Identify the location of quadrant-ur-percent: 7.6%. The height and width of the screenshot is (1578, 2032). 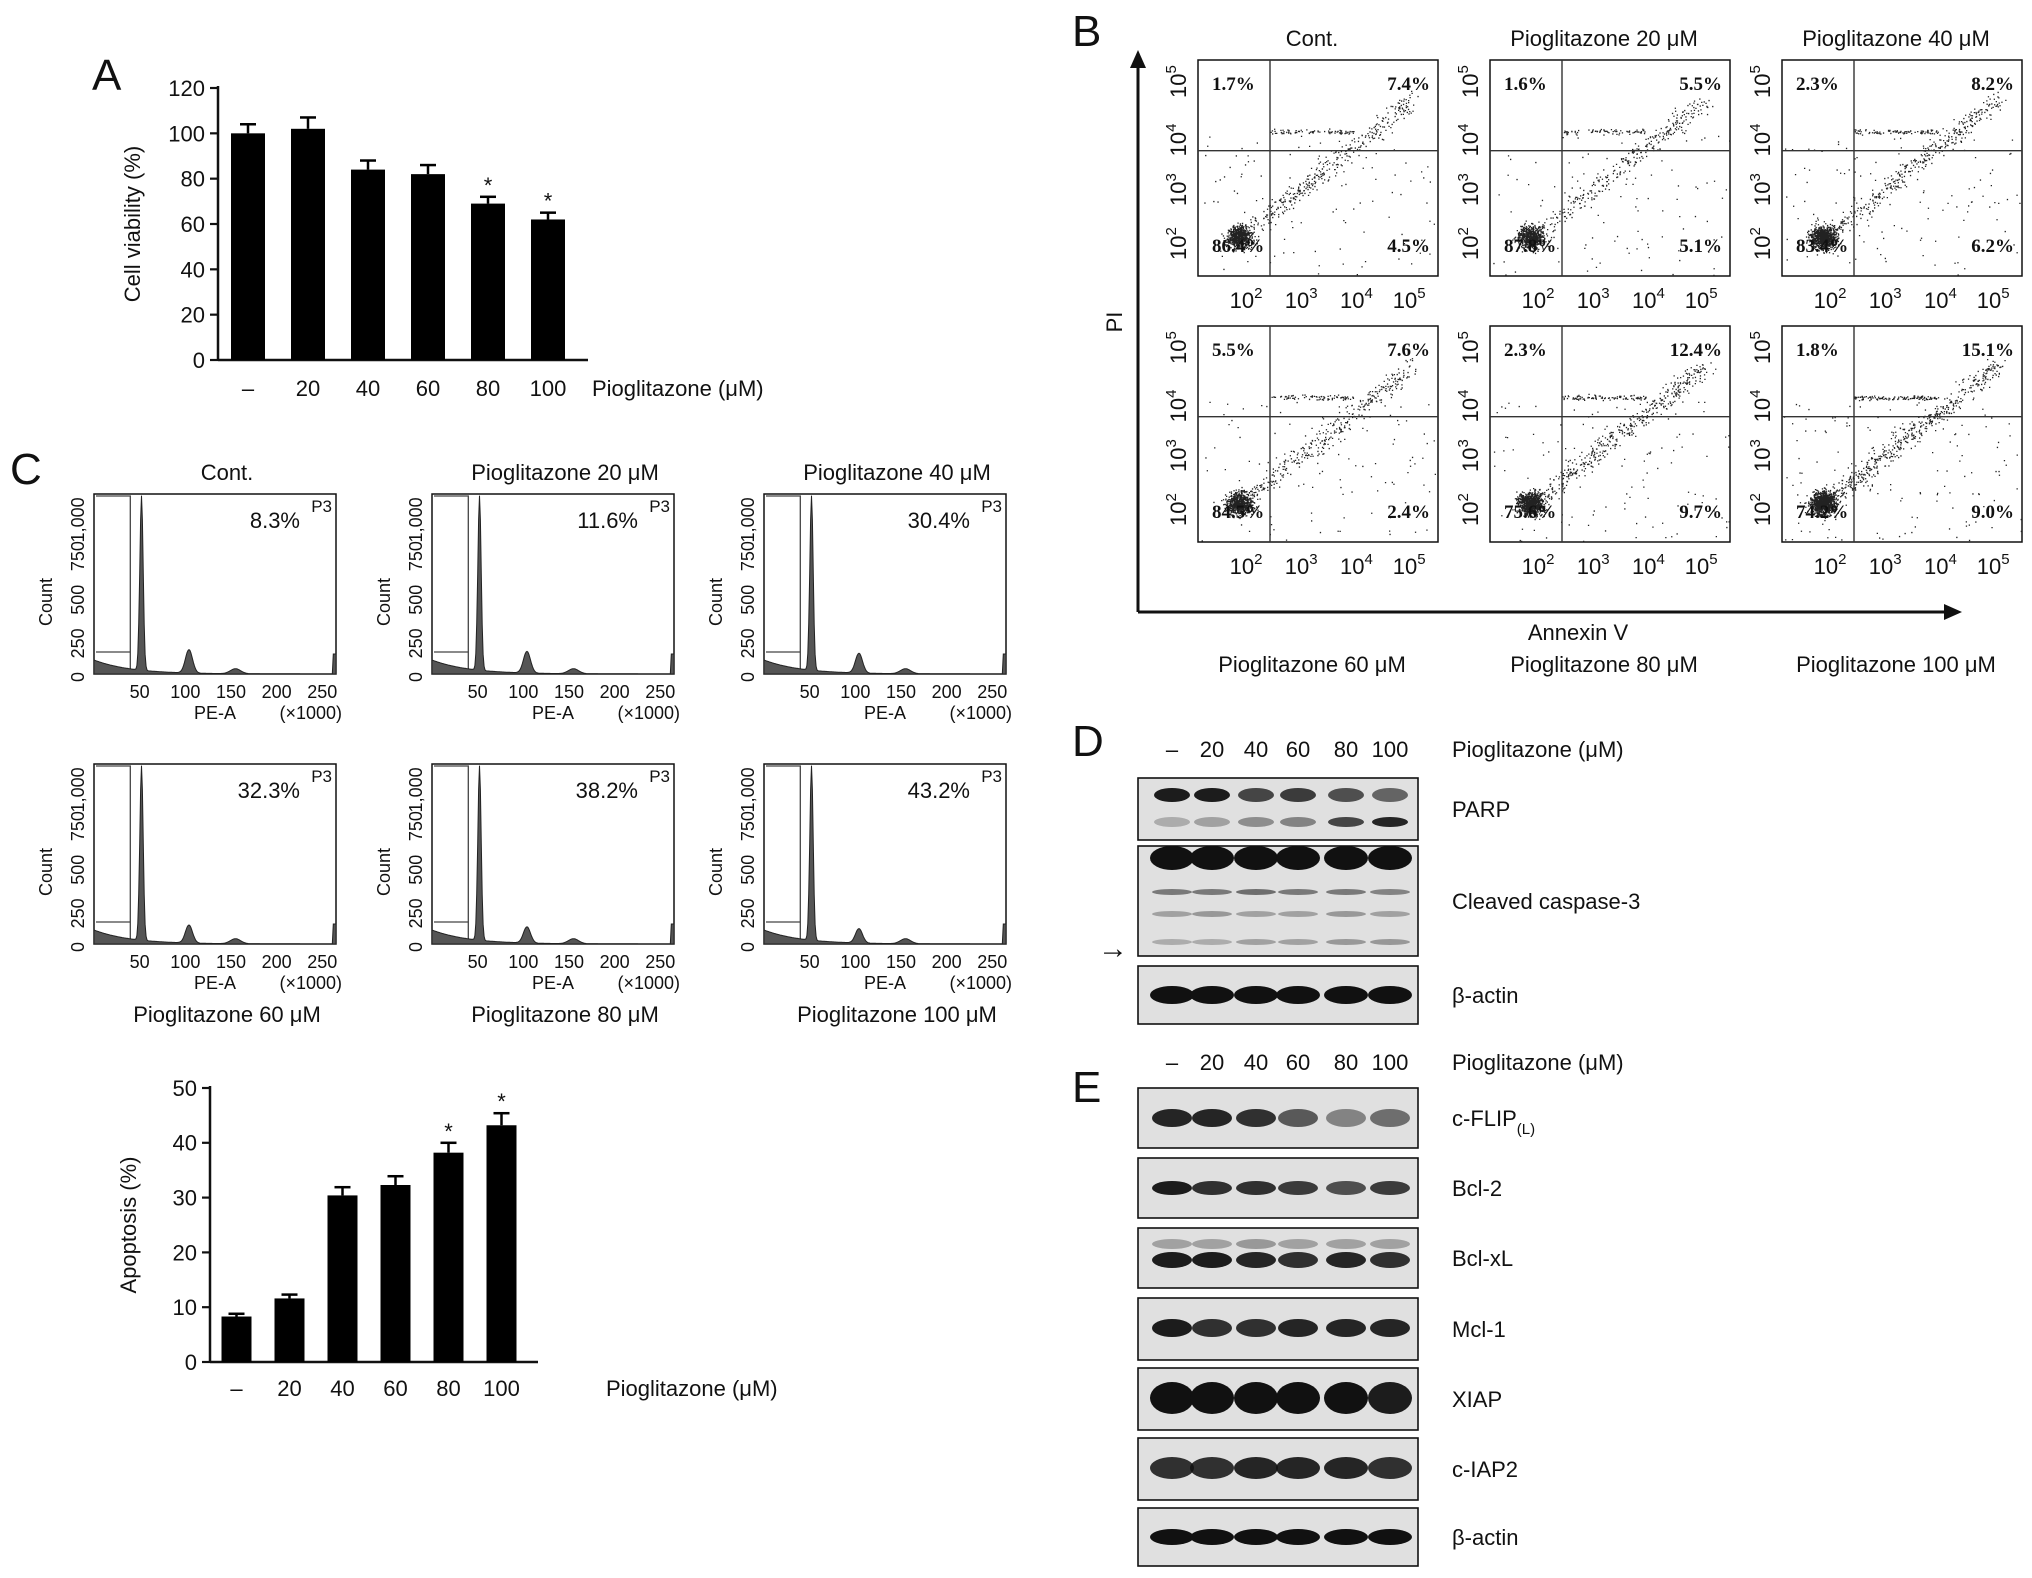
(1408, 350).